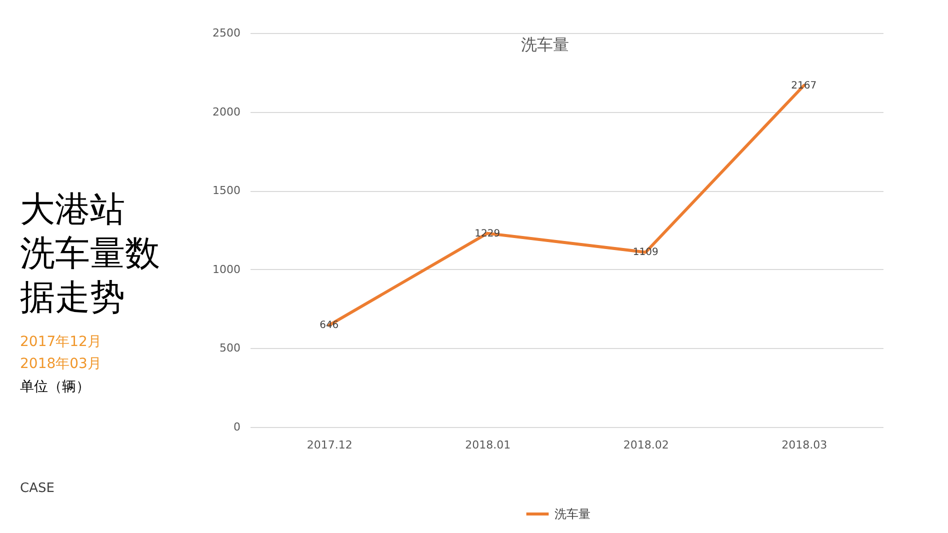 Image resolution: width=948 pixels, height=533 pixels. I want to click on y-tick-label: 0, so click(237, 427).